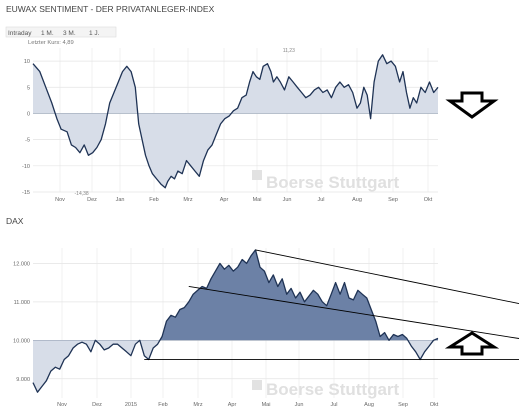  I want to click on watermark-2: Boerse Stuttgart, so click(326, 389).